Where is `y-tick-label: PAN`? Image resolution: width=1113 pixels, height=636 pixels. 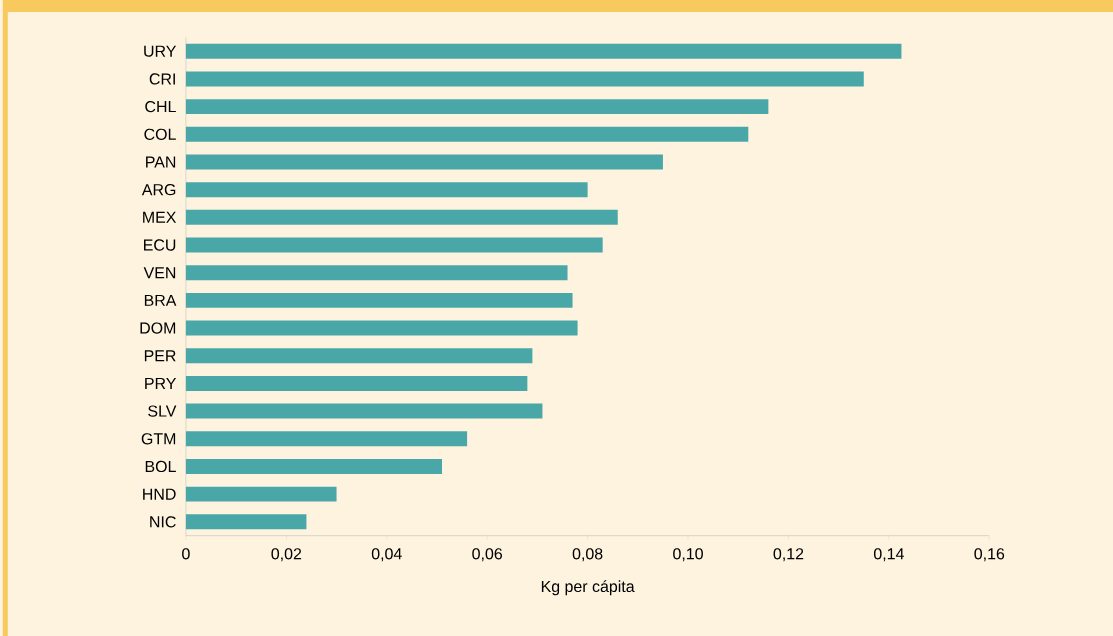 y-tick-label: PAN is located at coordinates (161, 162).